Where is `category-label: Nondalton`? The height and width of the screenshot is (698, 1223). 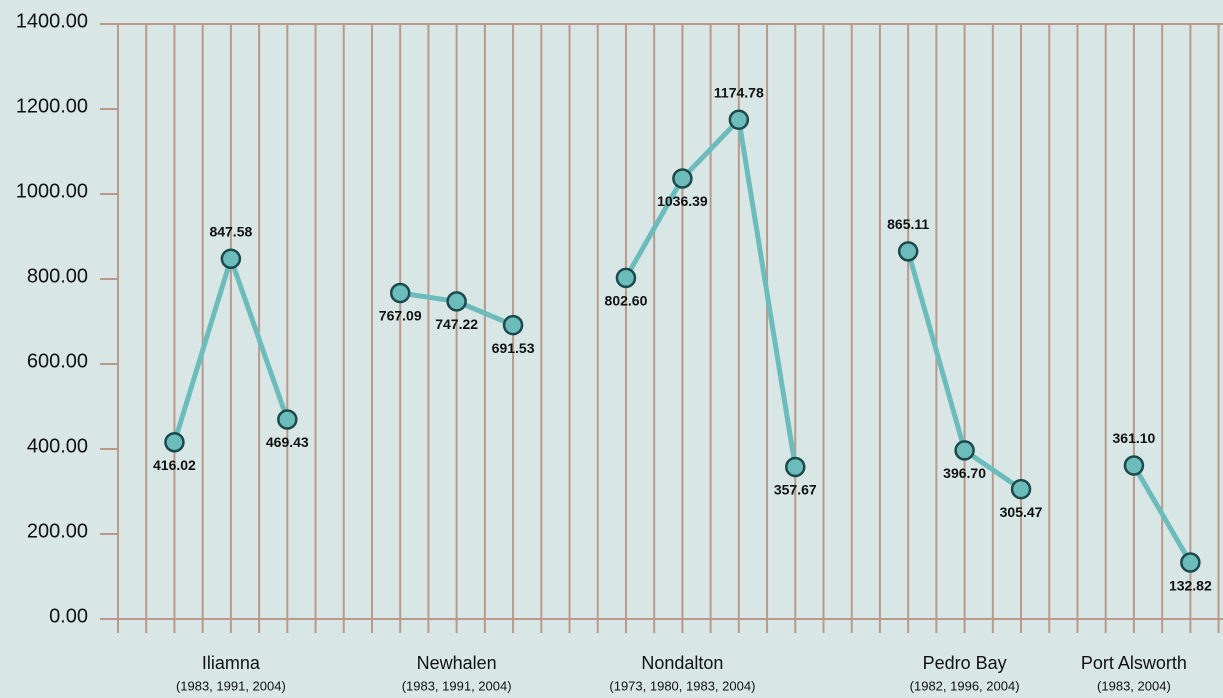 category-label: Nondalton is located at coordinates (682, 663).